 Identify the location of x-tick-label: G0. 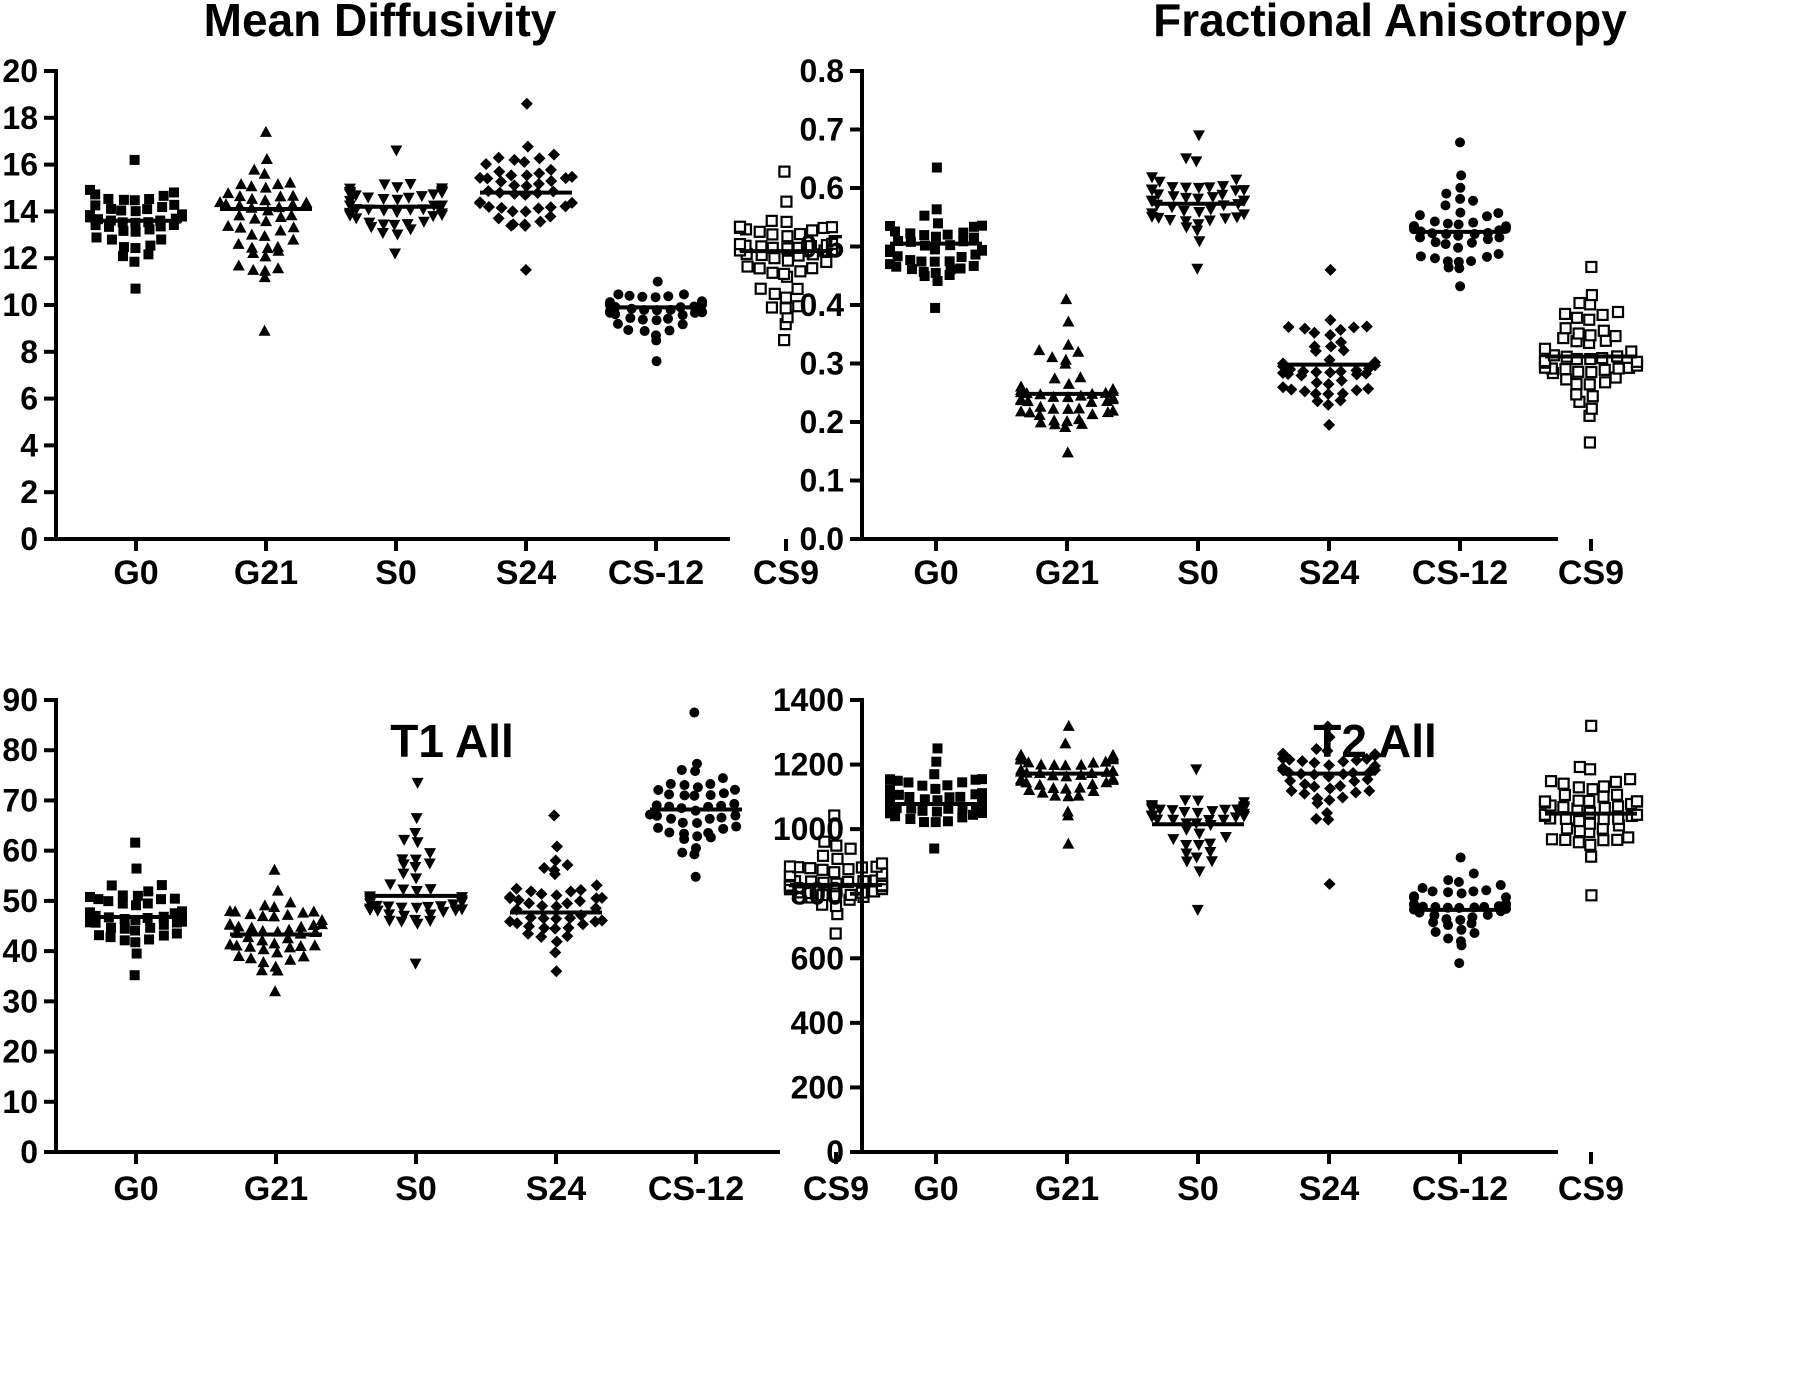
(935, 1189).